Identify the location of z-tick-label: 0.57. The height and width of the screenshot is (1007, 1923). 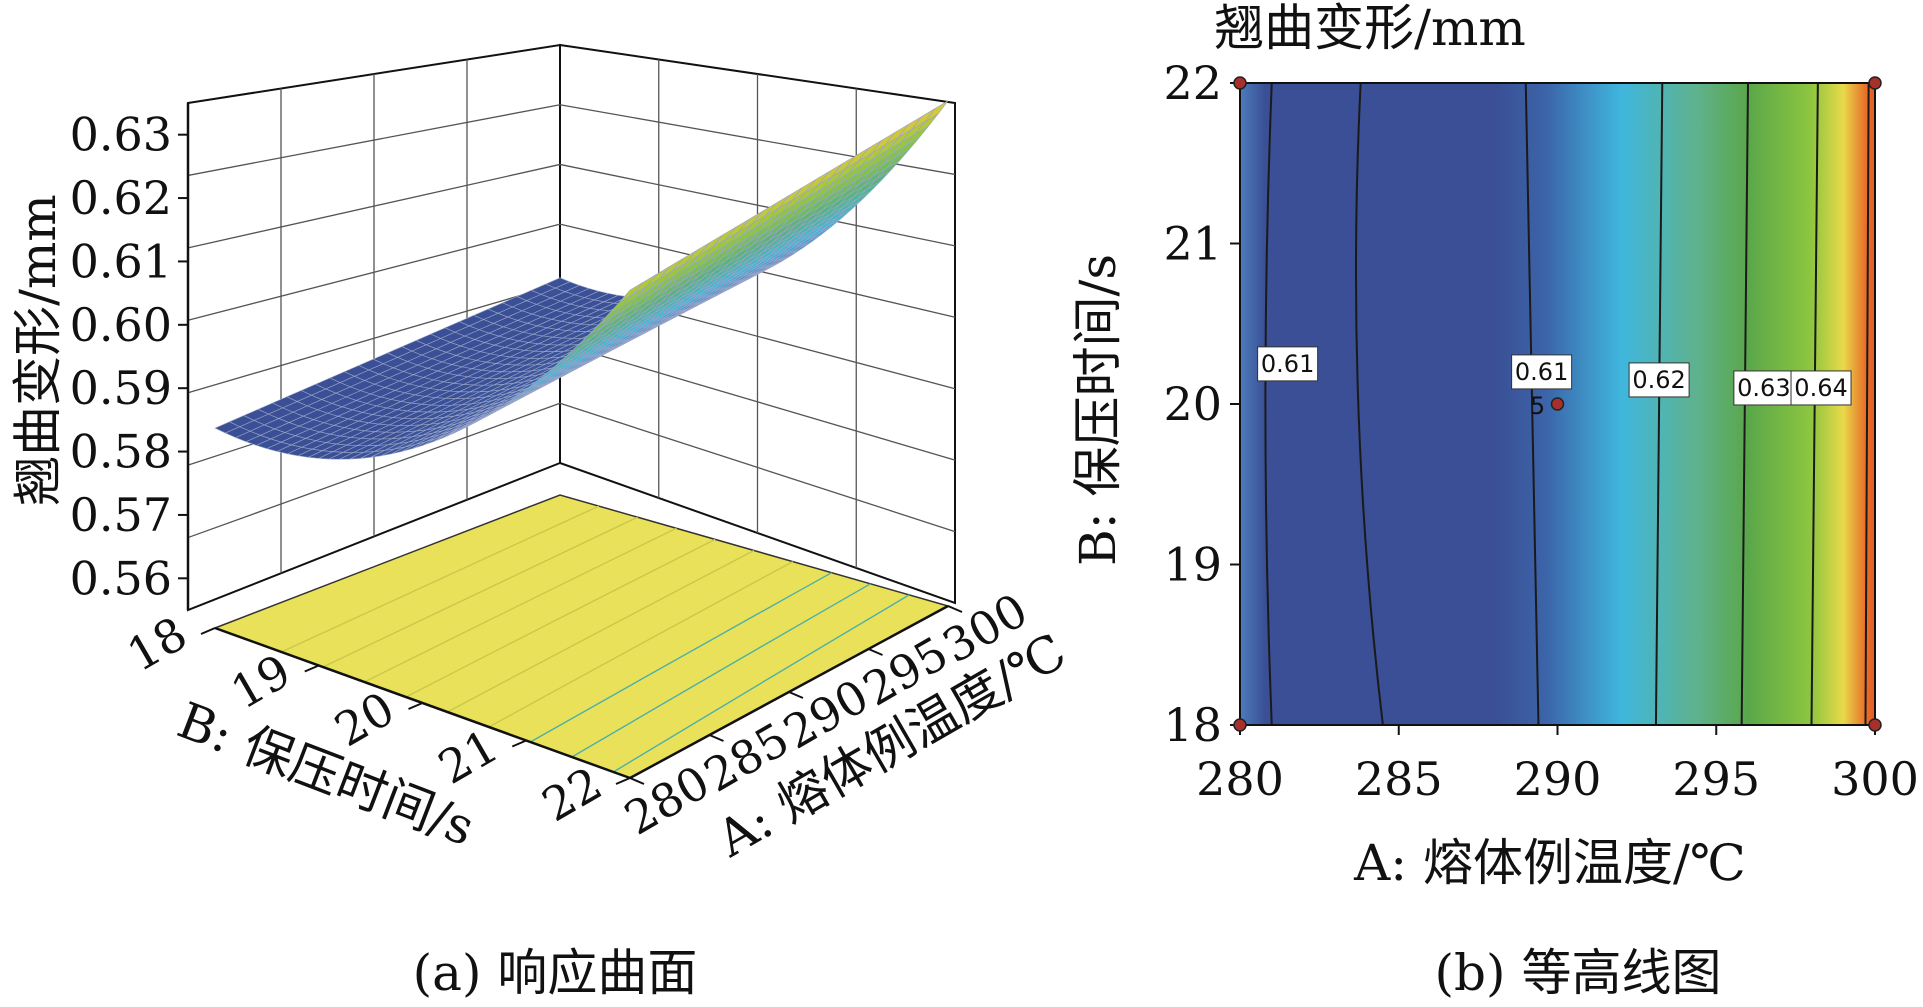
(121, 515).